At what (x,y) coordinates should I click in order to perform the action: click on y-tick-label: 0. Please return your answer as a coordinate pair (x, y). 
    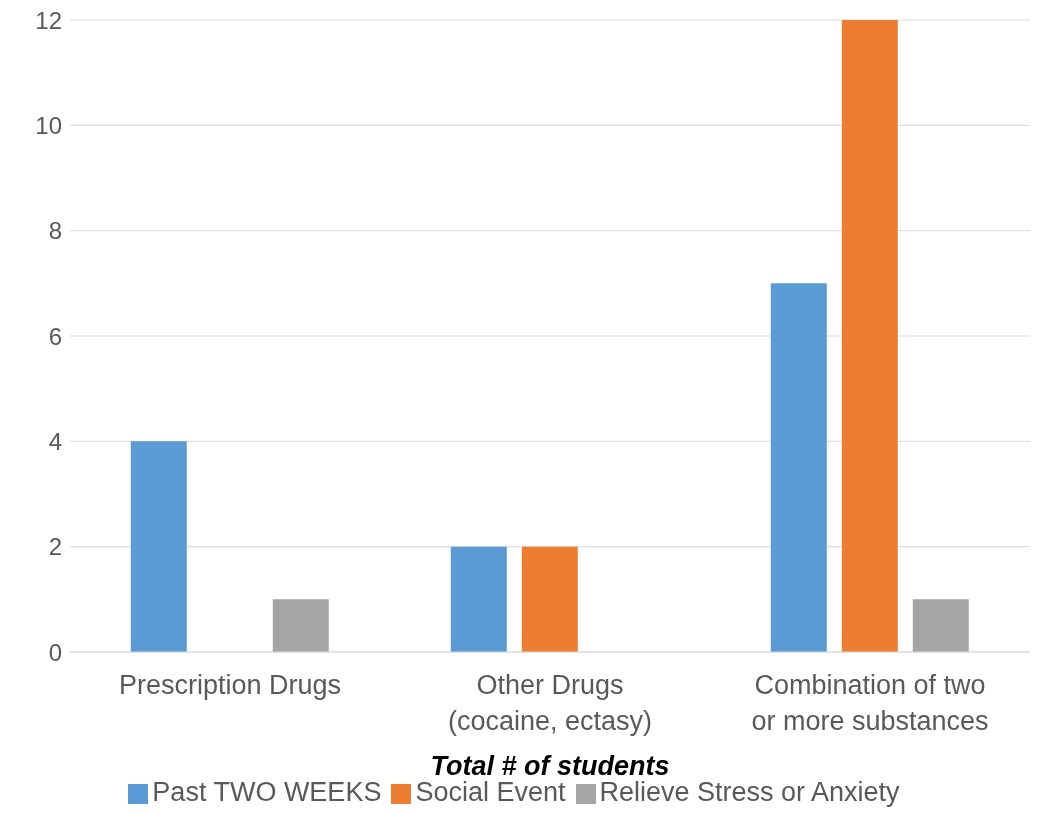
    Looking at the image, I should click on (55, 652).